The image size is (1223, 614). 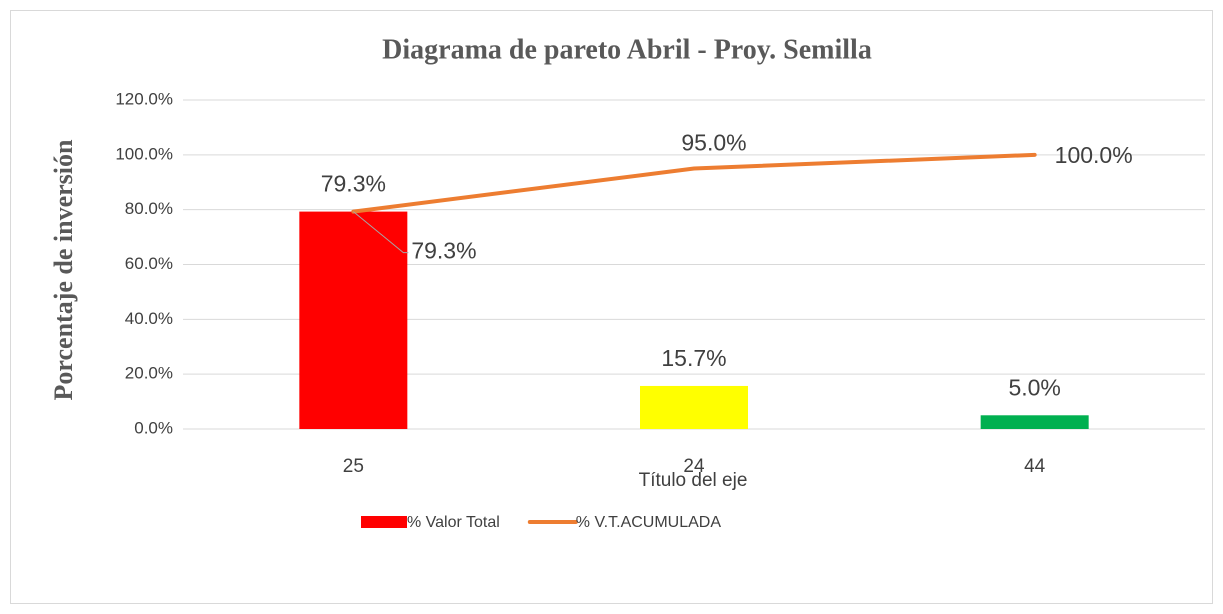 I want to click on y-axis-title: Porcentaje de inversión, so click(x=63, y=269).